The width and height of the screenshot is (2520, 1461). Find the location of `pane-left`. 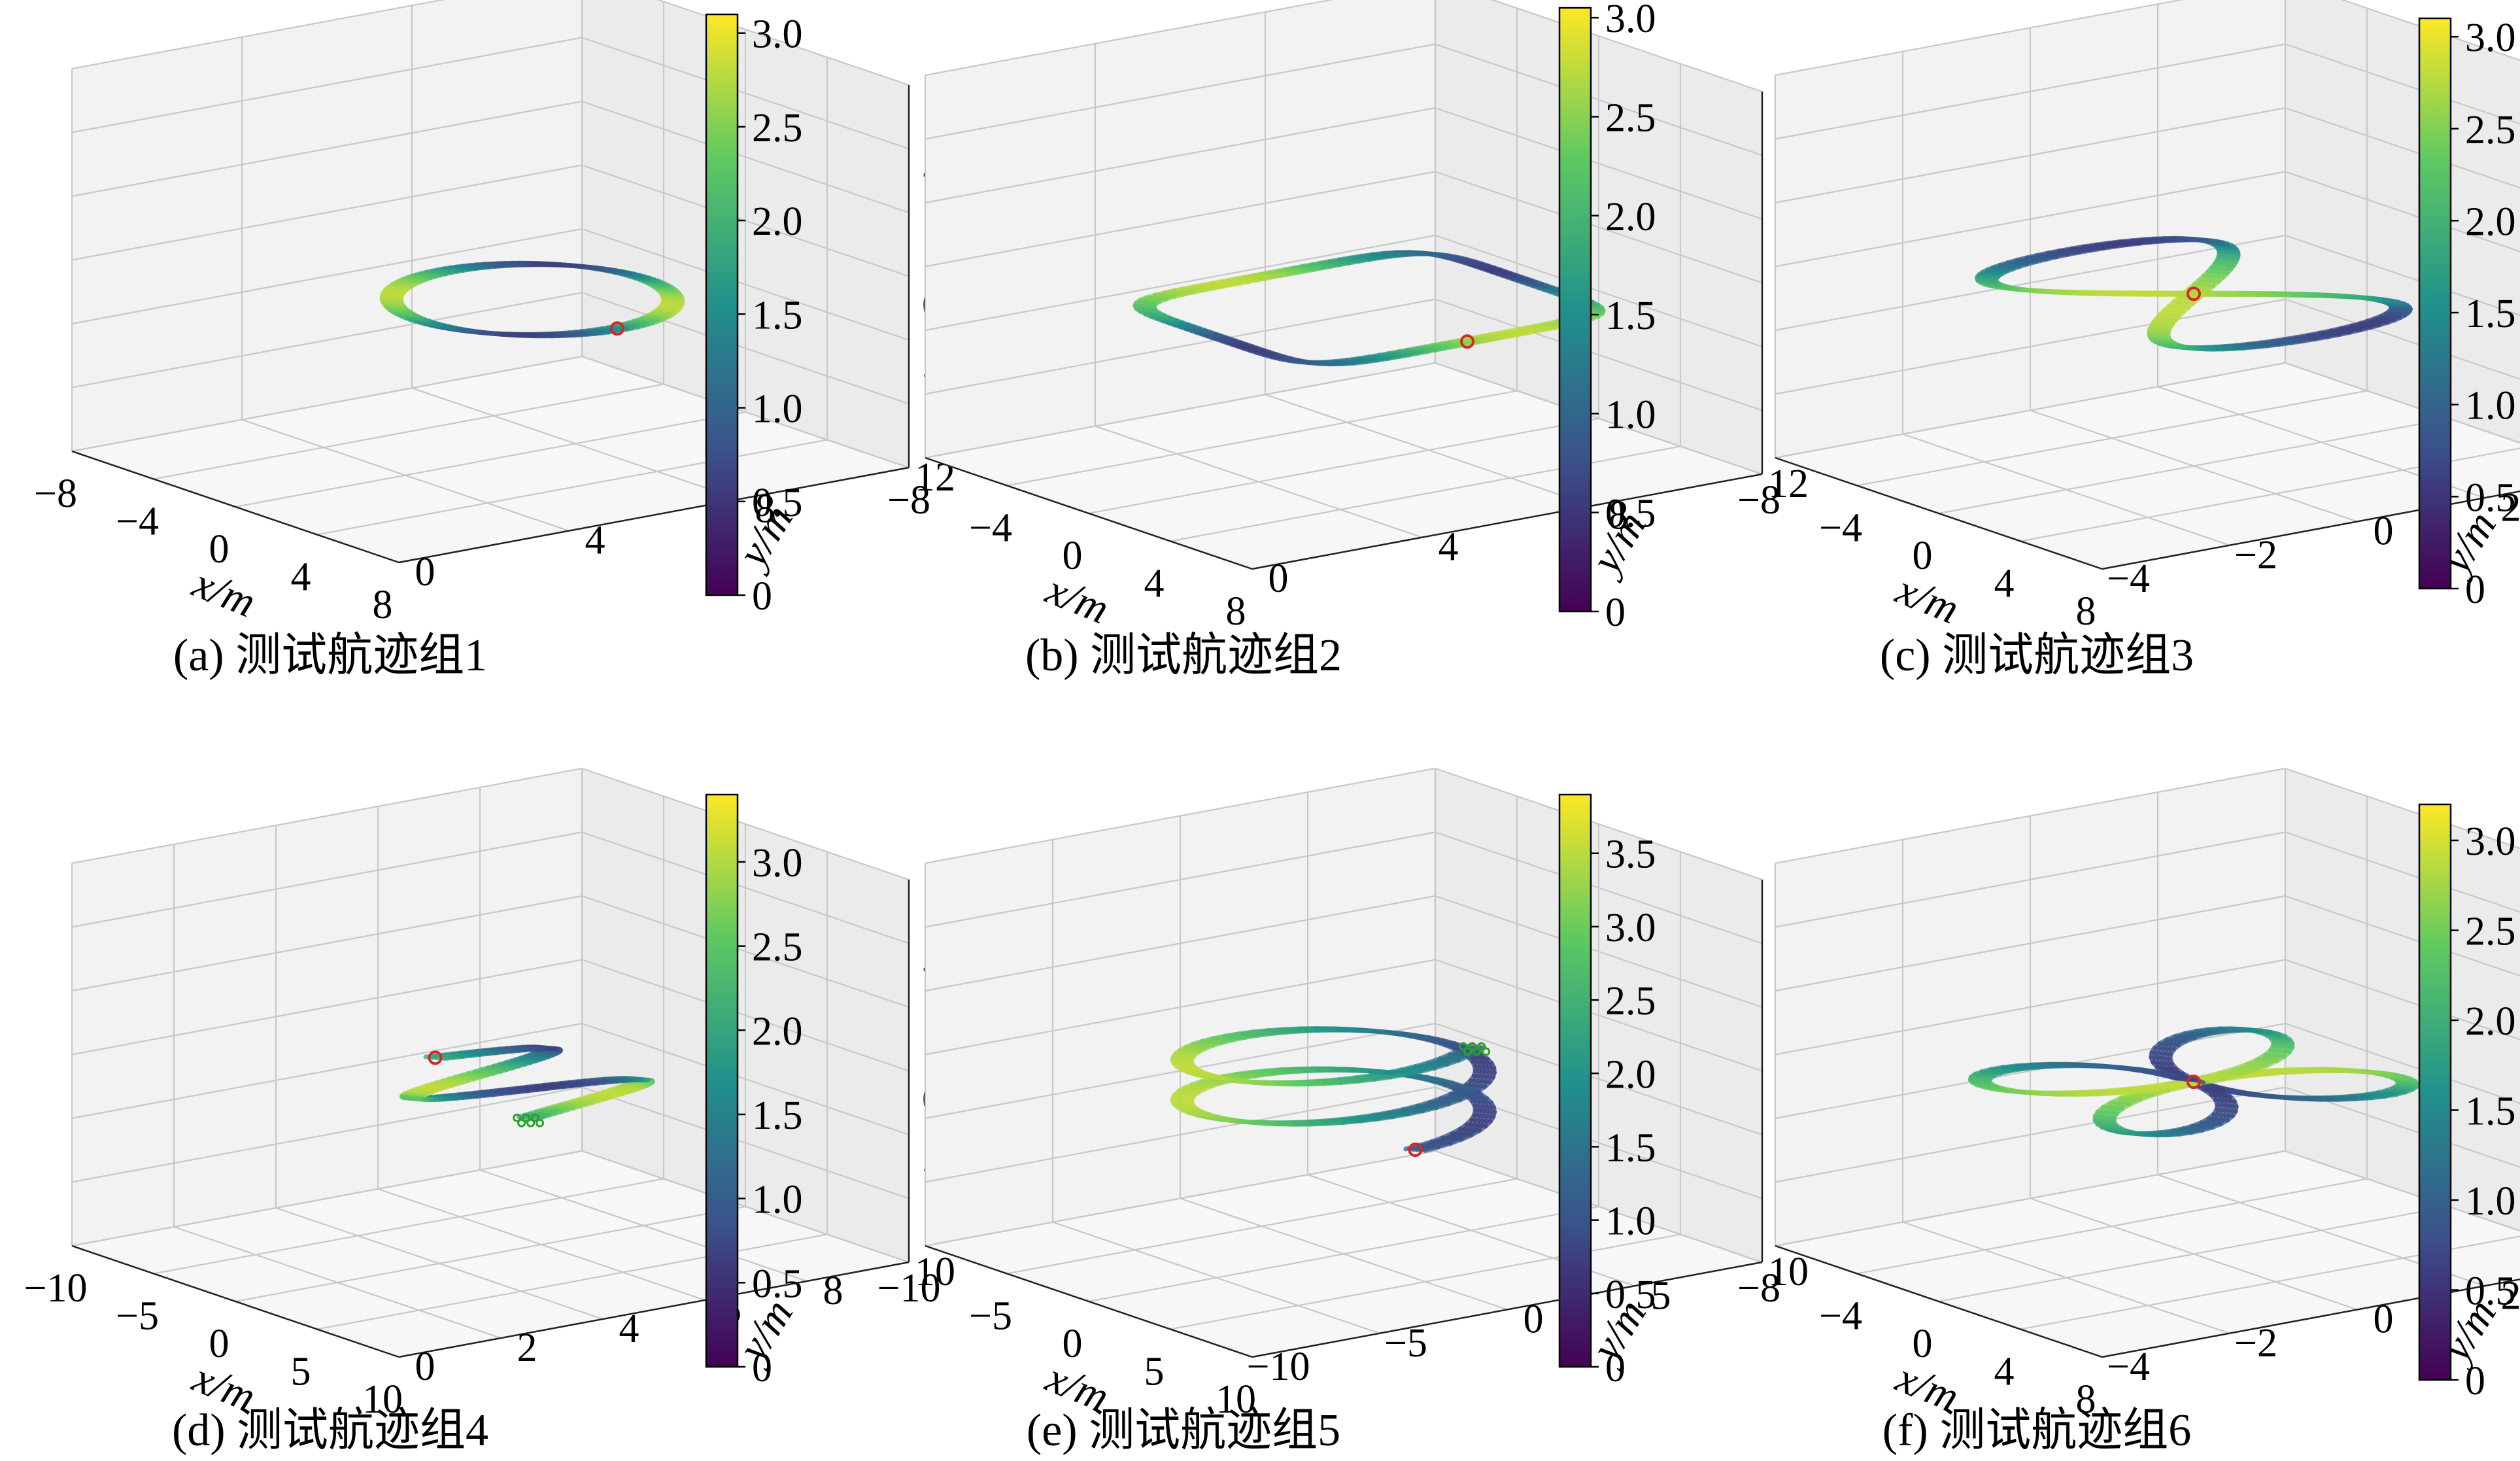

pane-left is located at coordinates (327, 225).